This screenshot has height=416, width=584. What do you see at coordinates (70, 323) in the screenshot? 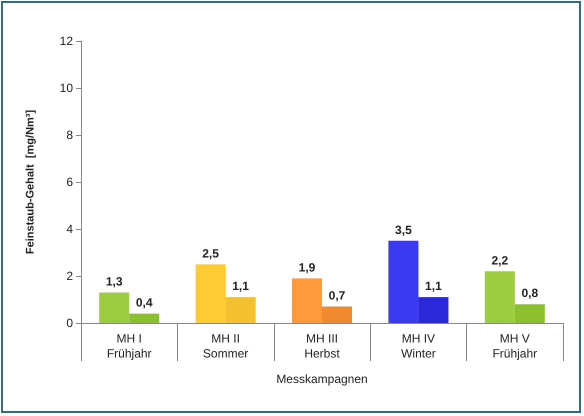
I see `y-tick-label: 0` at bounding box center [70, 323].